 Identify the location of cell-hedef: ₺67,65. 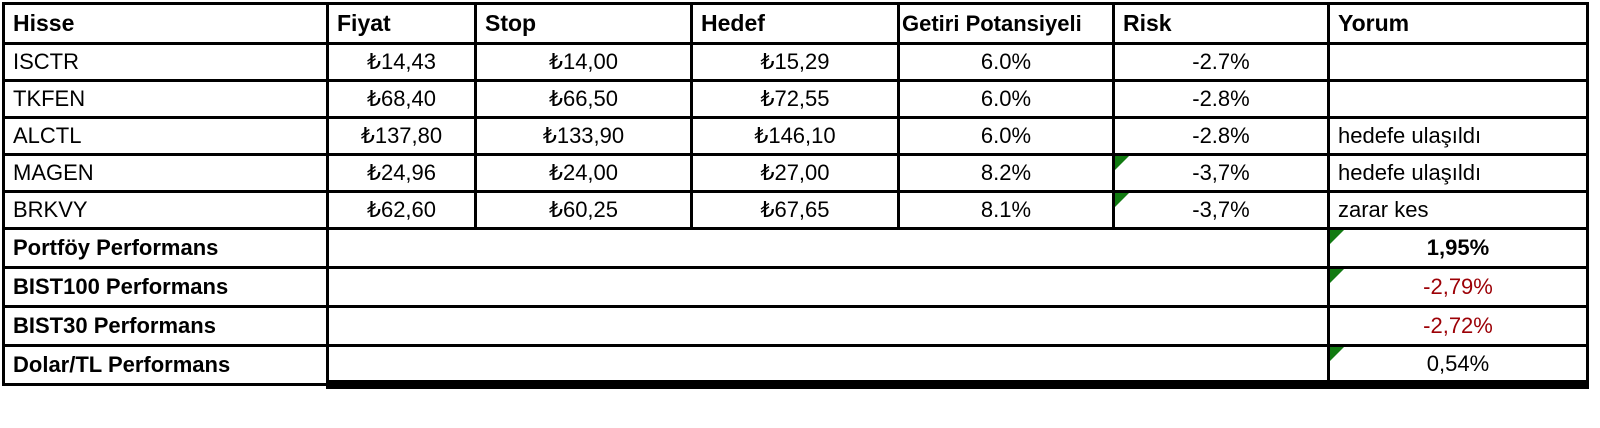
(795, 210).